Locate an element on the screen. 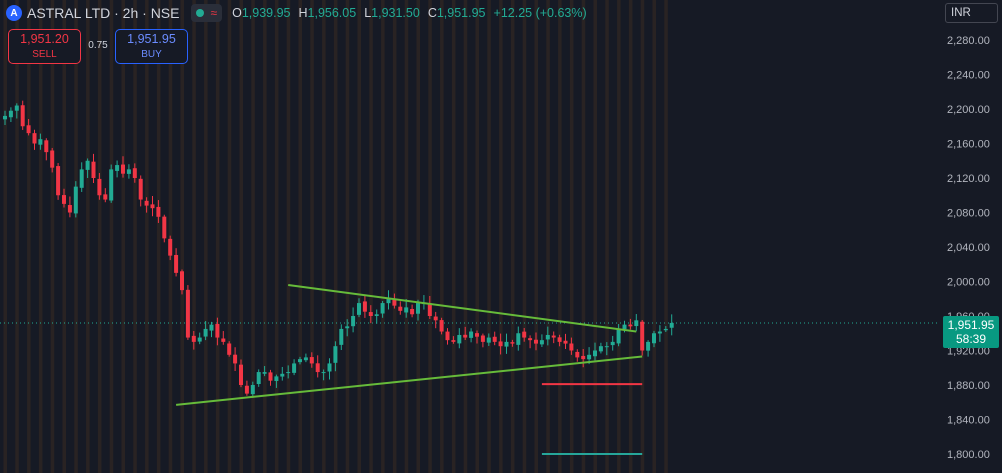 This screenshot has height=473, width=1002. currency-selector: INR is located at coordinates (971, 13).